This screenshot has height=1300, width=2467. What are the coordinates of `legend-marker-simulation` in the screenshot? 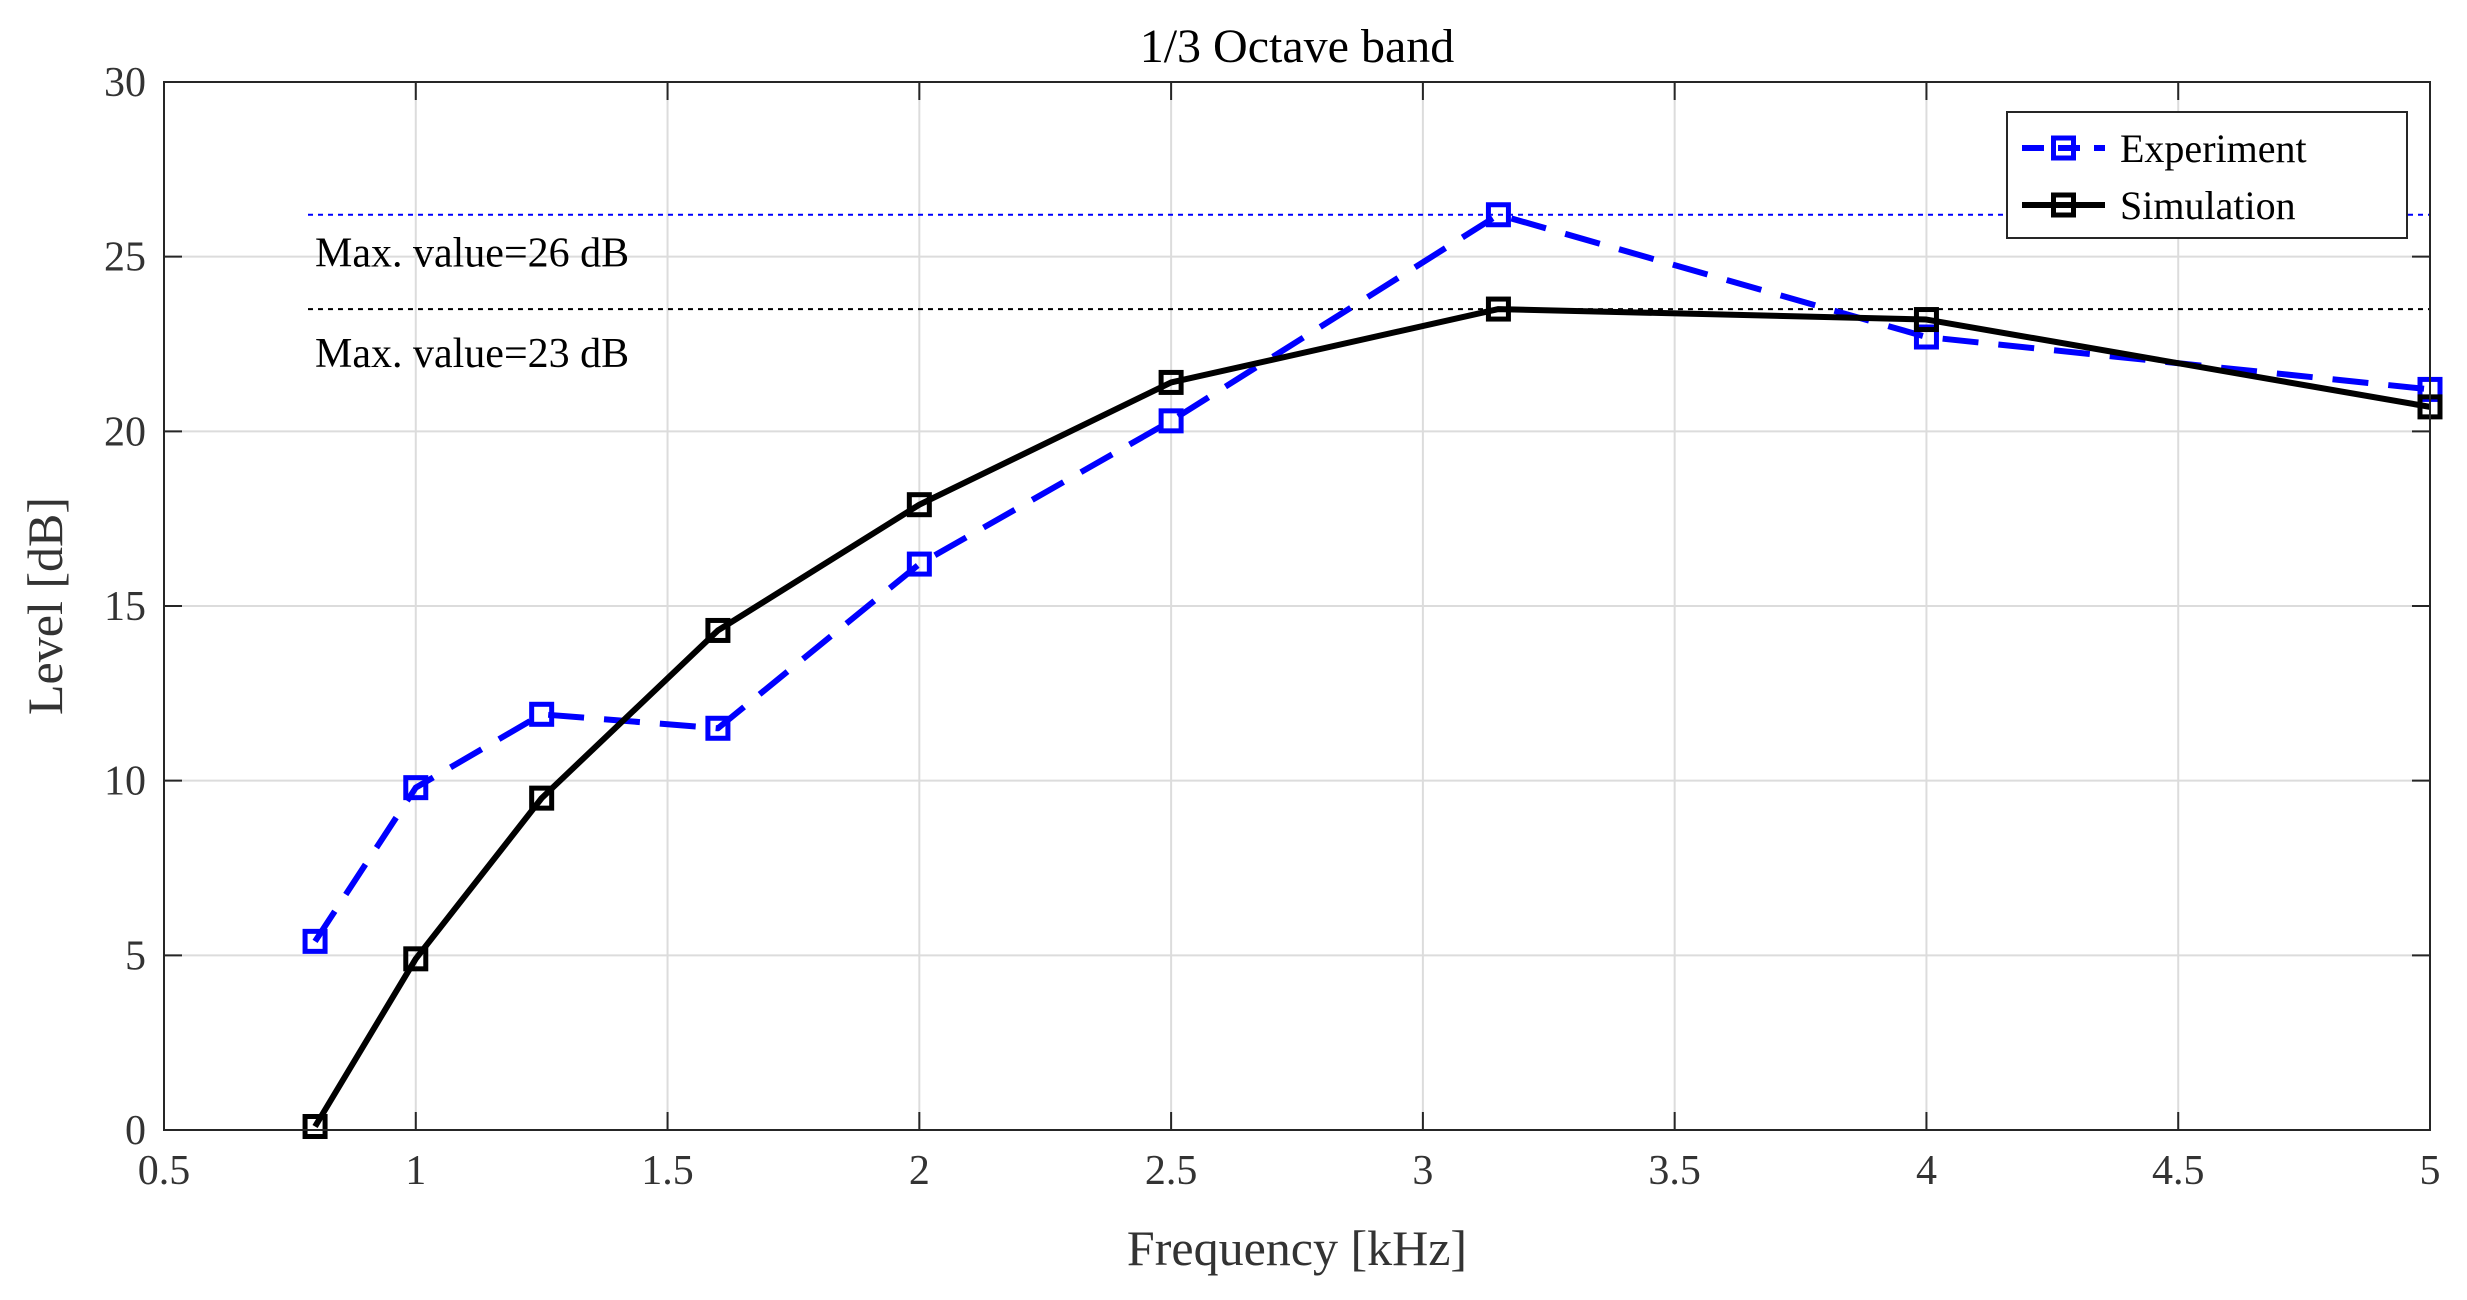 It's located at (2063, 205).